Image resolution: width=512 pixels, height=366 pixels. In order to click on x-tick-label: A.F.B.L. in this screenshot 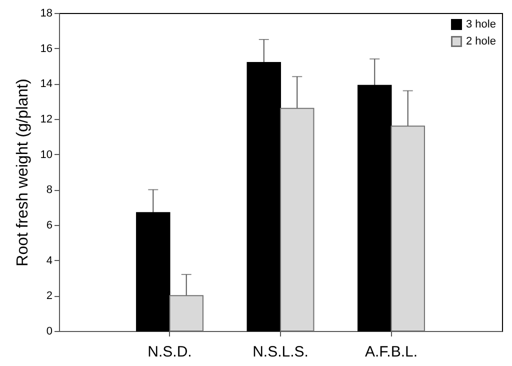, I will do `click(391, 352)`.